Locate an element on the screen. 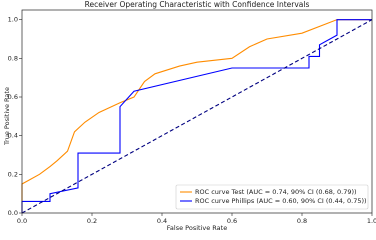 This screenshot has width=376, height=240. x-tick-label: 1.0 is located at coordinates (371, 221).